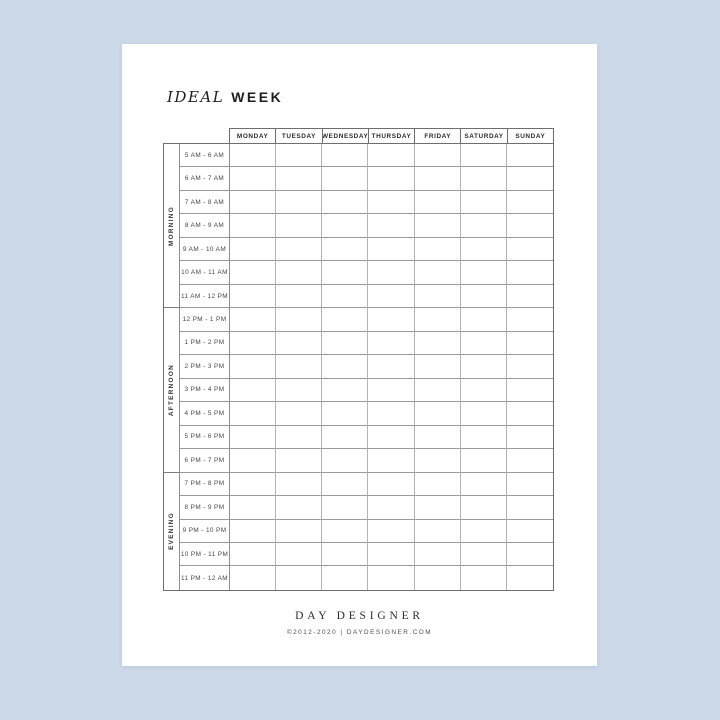 Image resolution: width=720 pixels, height=720 pixels. What do you see at coordinates (298, 136) in the screenshot?
I see `day-header-tuesday: TUESDAY` at bounding box center [298, 136].